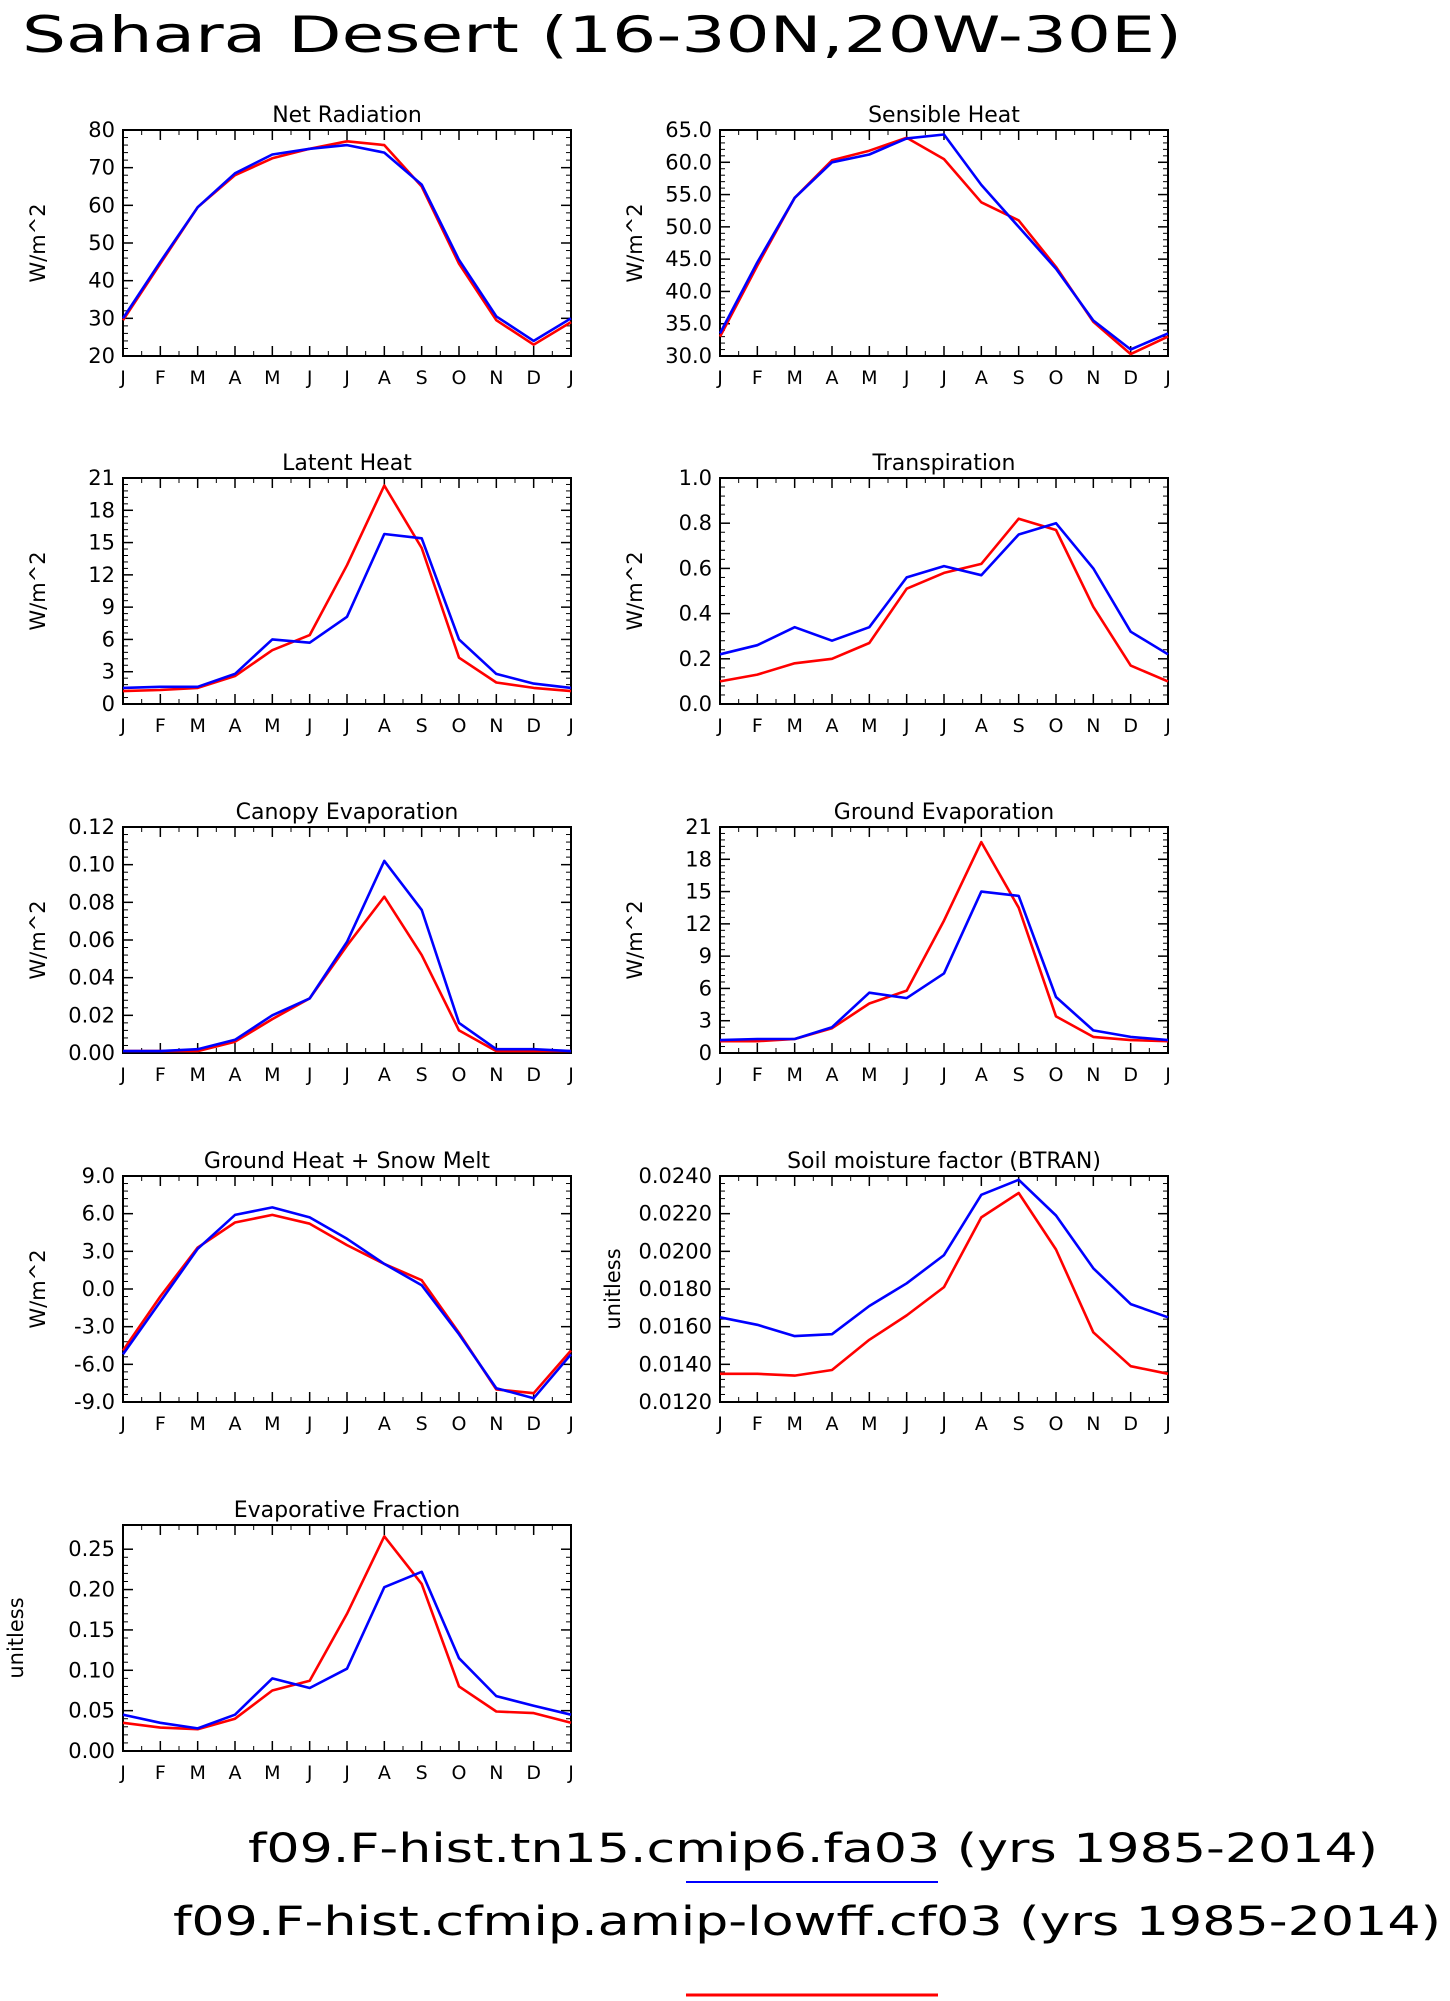 Image resolution: width=1450 pixels, height=2001 pixels. I want to click on y-tick-label: 9, so click(108, 607).